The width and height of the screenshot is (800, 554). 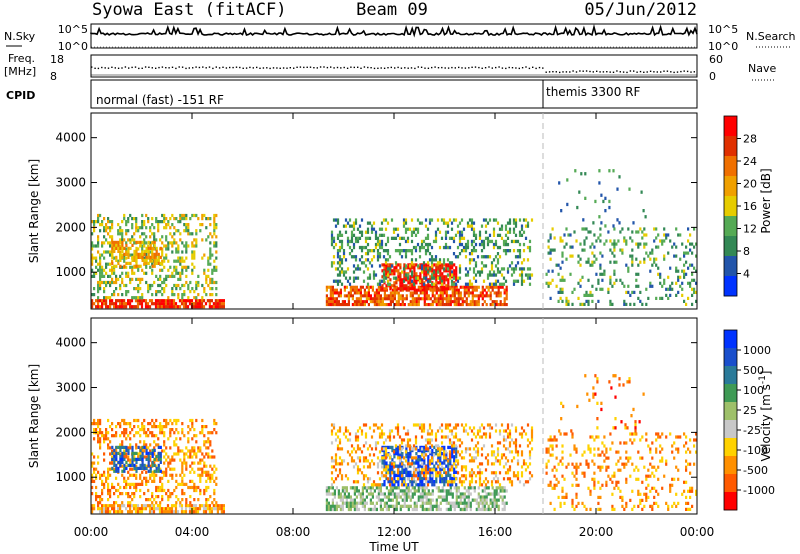 I want to click on freq-label-line1: Freq., so click(x=21, y=58).